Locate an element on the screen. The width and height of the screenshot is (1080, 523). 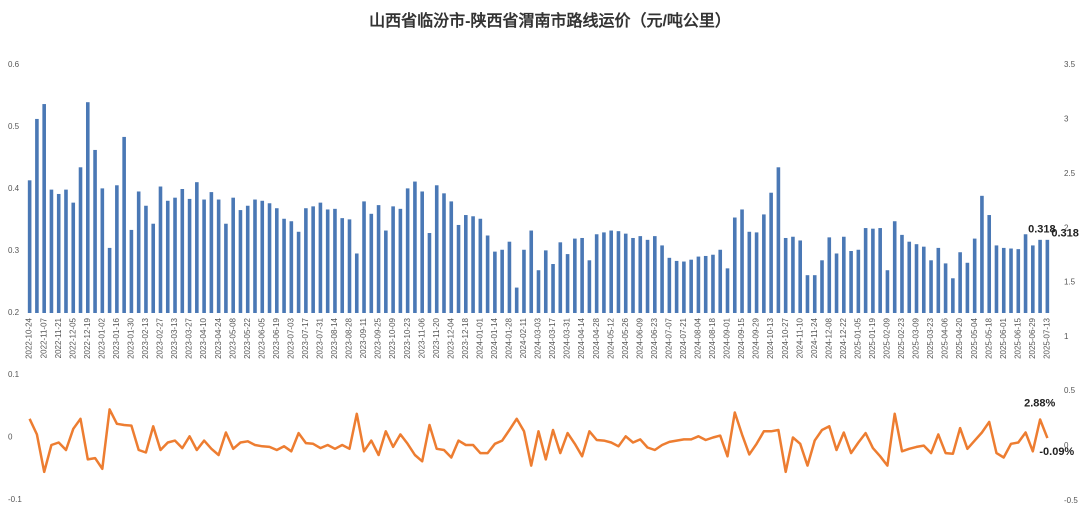
x-tick-label: 2024-06-09 is located at coordinates (639, 337).